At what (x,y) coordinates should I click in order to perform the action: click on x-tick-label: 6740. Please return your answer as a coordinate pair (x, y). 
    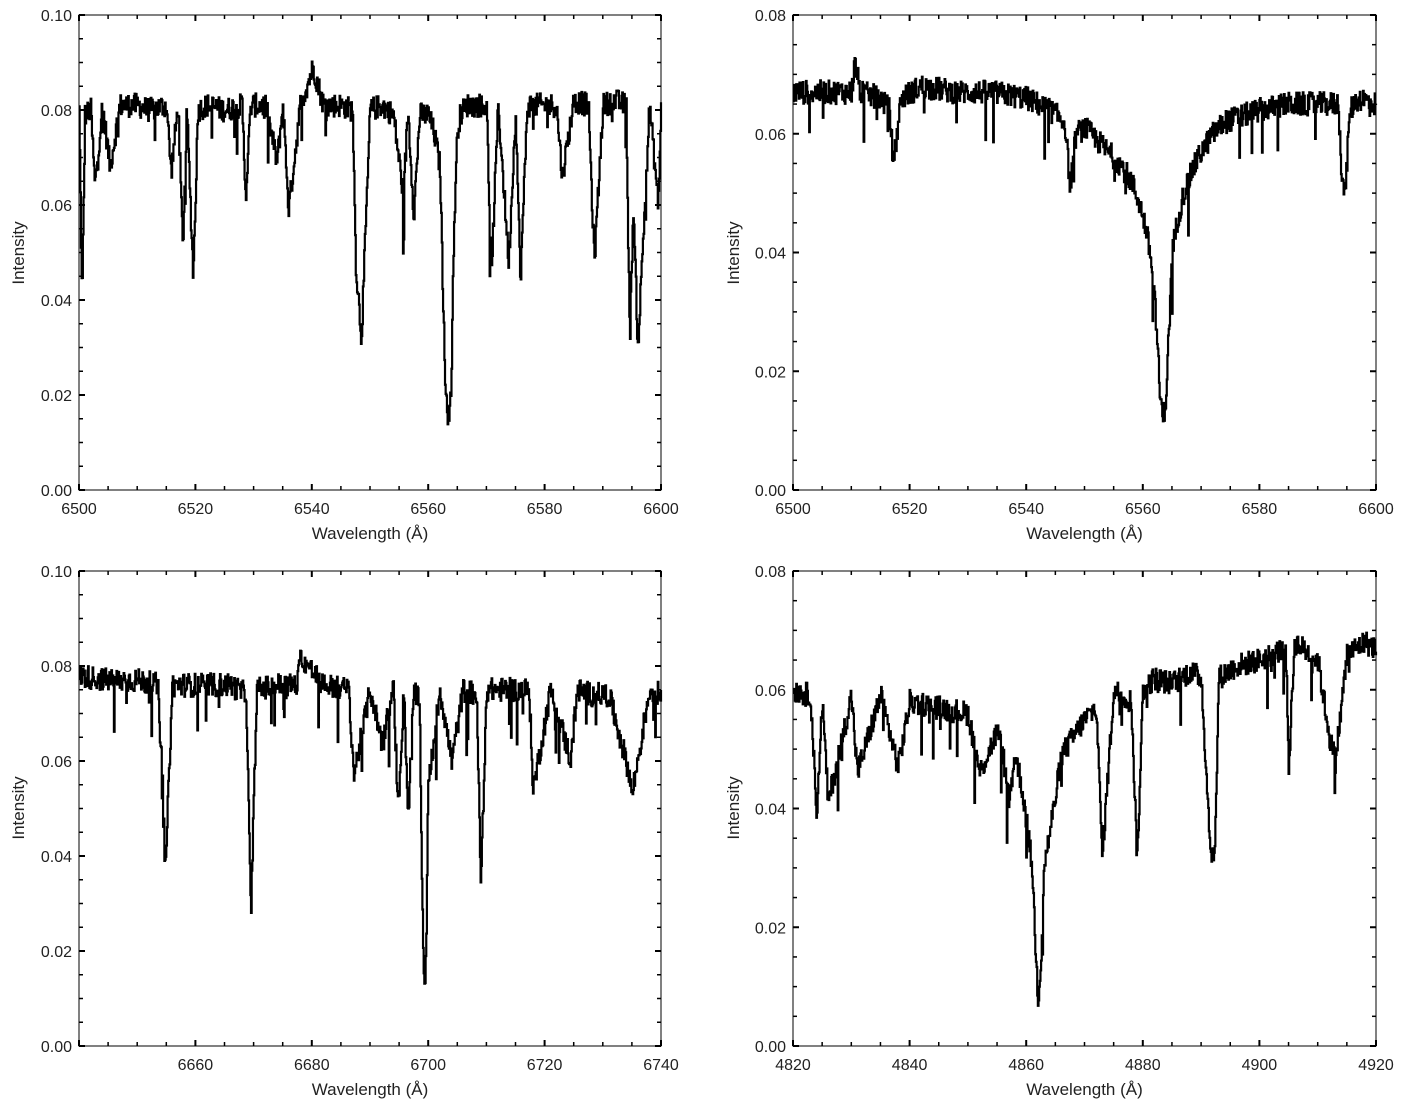
    Looking at the image, I should click on (661, 1065).